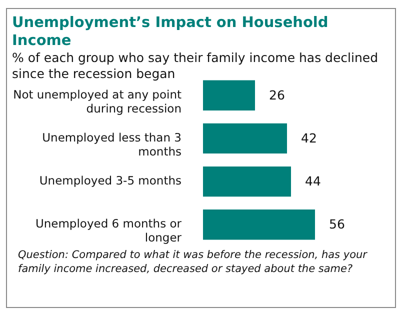  What do you see at coordinates (313, 181) in the screenshot?
I see `data-label: 44` at bounding box center [313, 181].